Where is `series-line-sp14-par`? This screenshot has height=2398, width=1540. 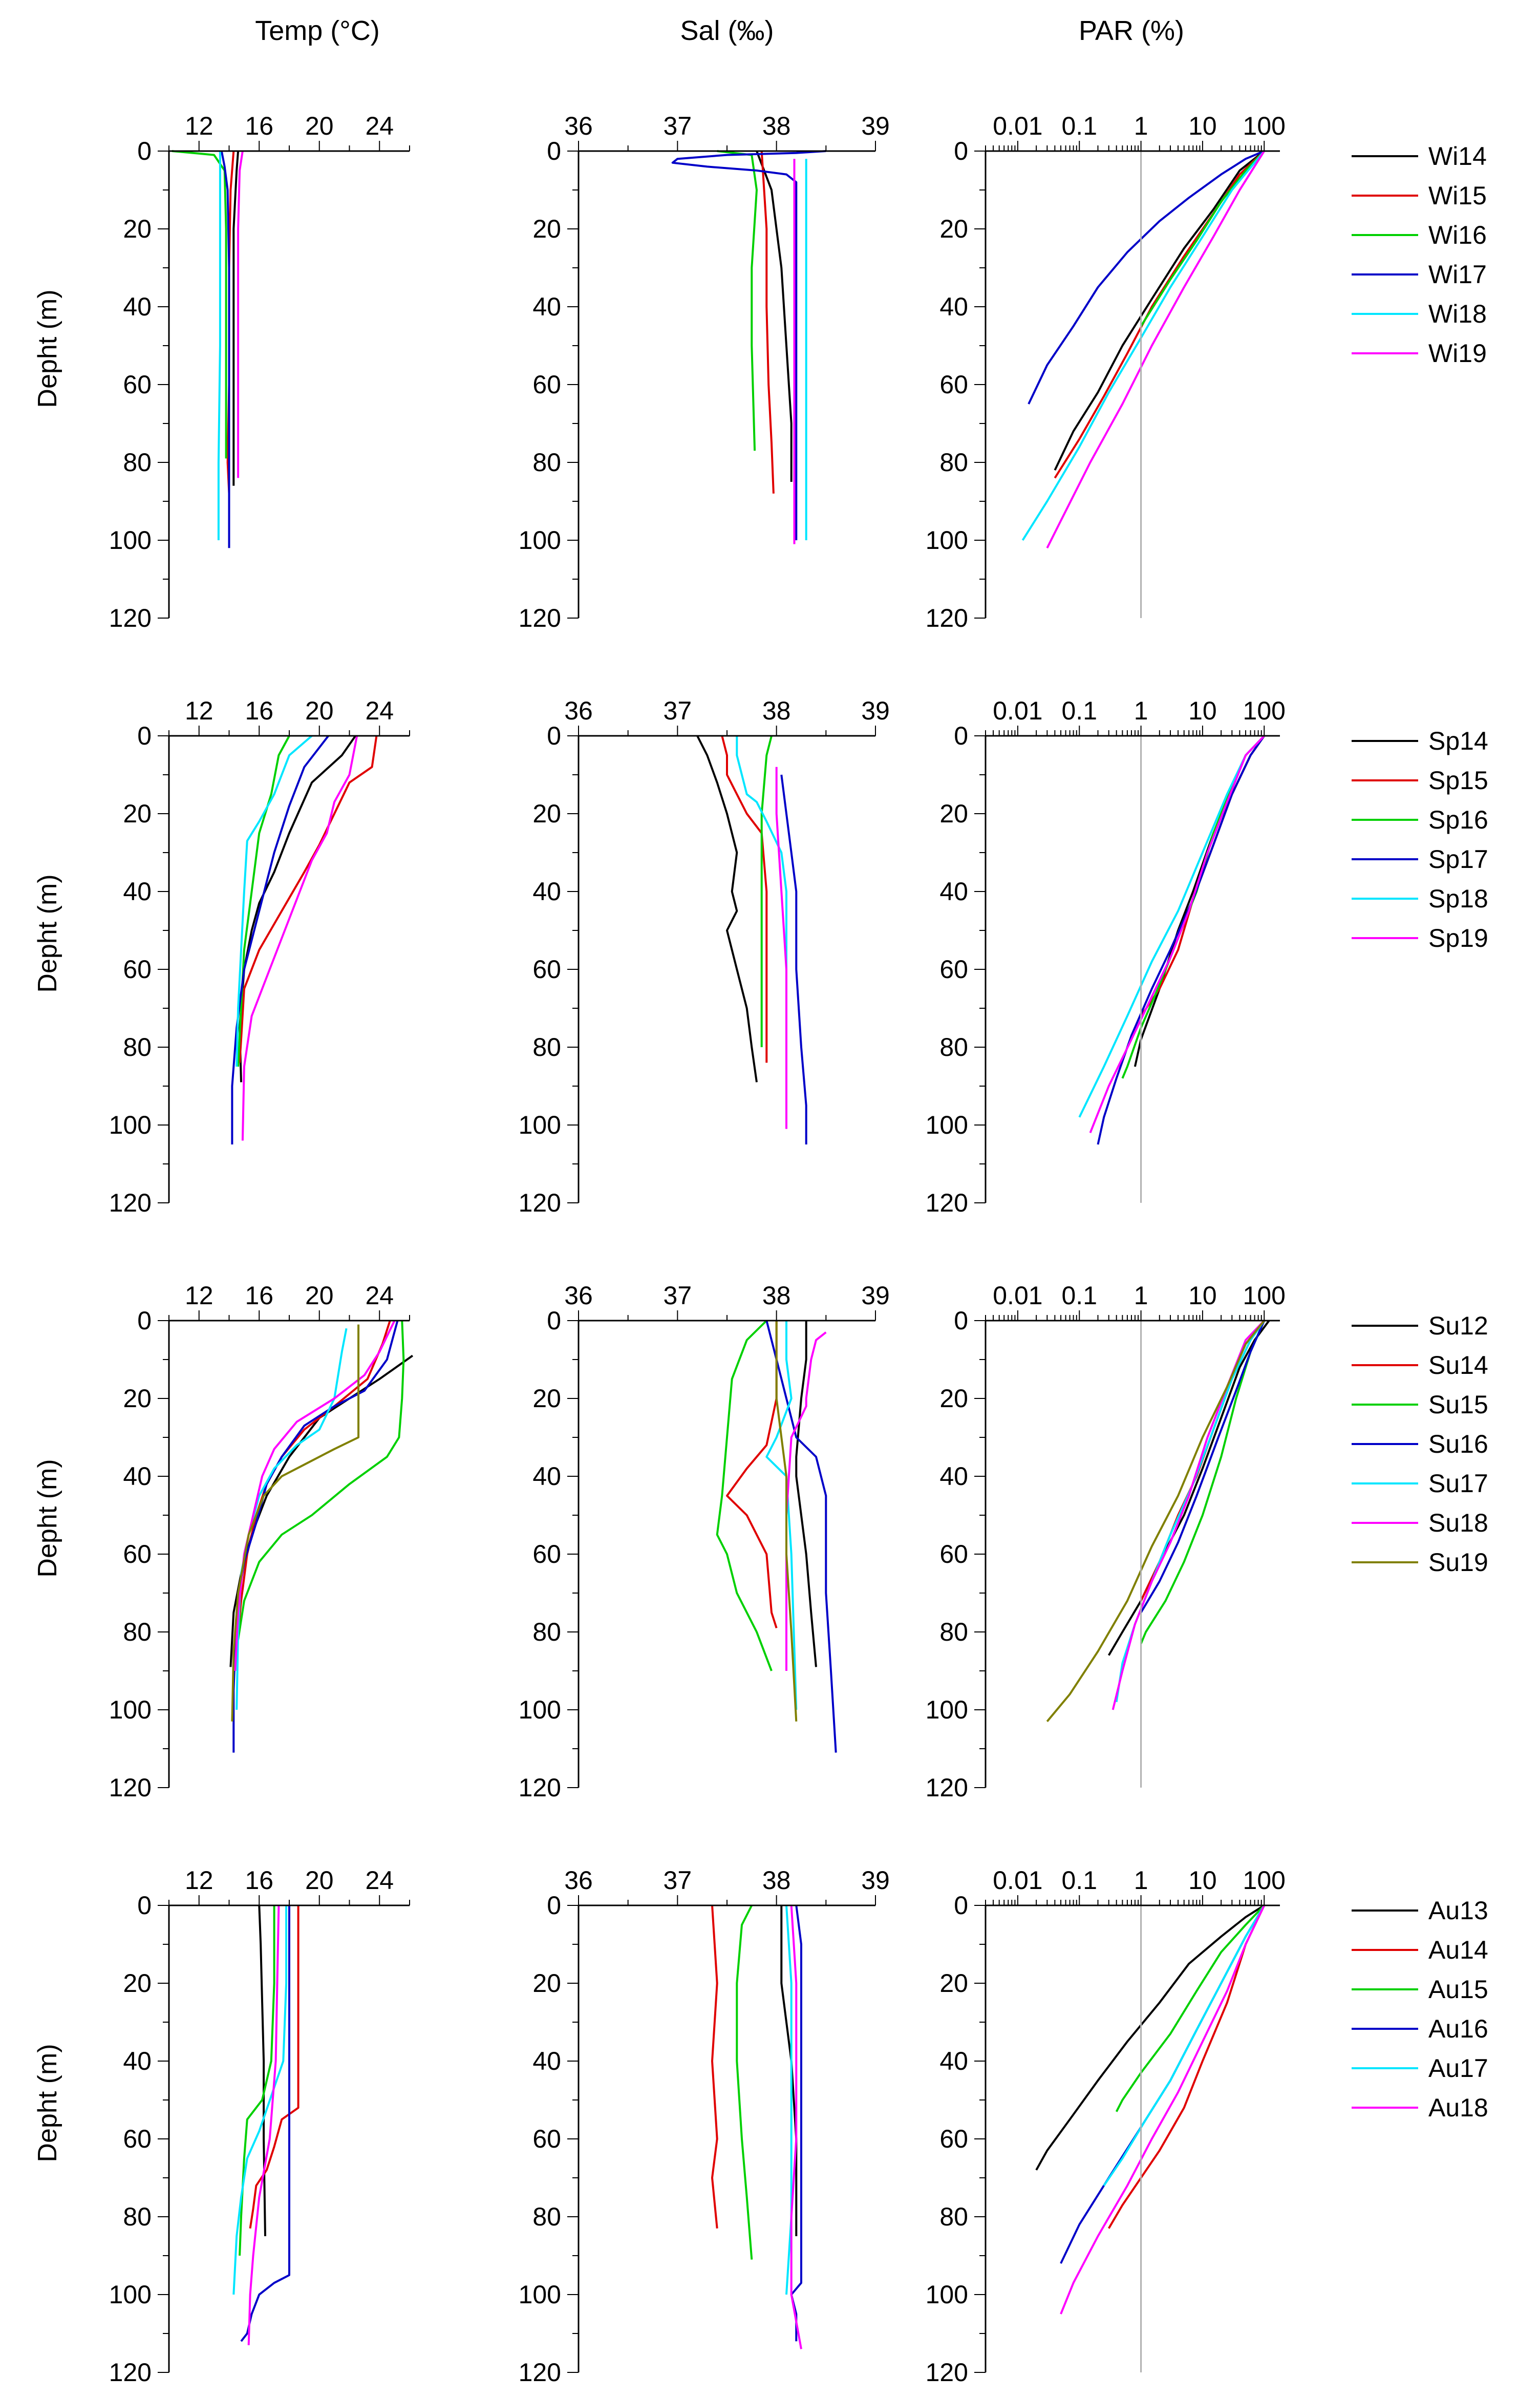 series-line-sp14-par is located at coordinates (1199, 901).